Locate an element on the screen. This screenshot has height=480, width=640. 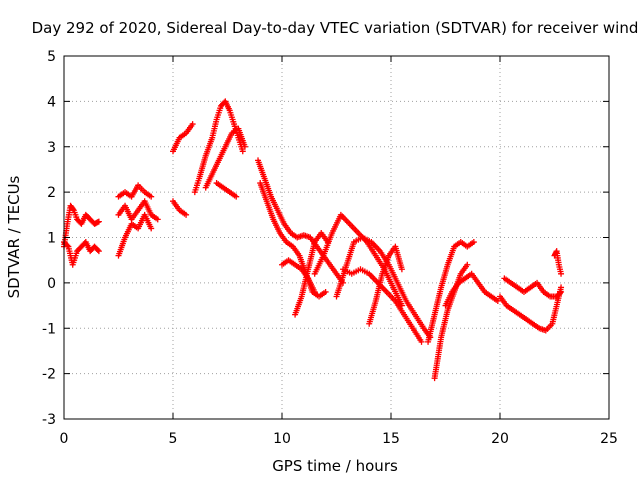
series-track-e is located at coordinates (135, 235).